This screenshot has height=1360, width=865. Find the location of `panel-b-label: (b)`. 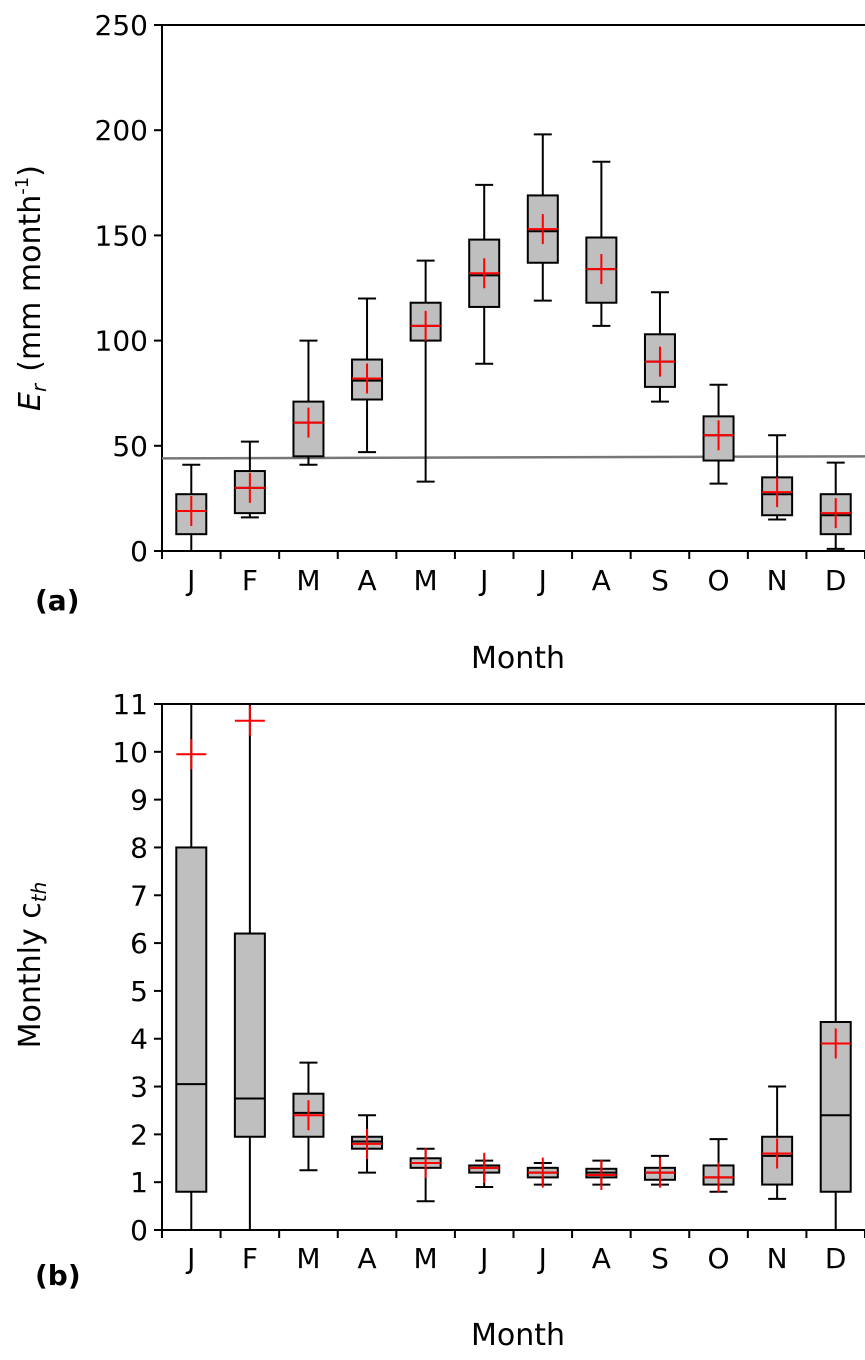

panel-b-label: (b) is located at coordinates (58, 1275).